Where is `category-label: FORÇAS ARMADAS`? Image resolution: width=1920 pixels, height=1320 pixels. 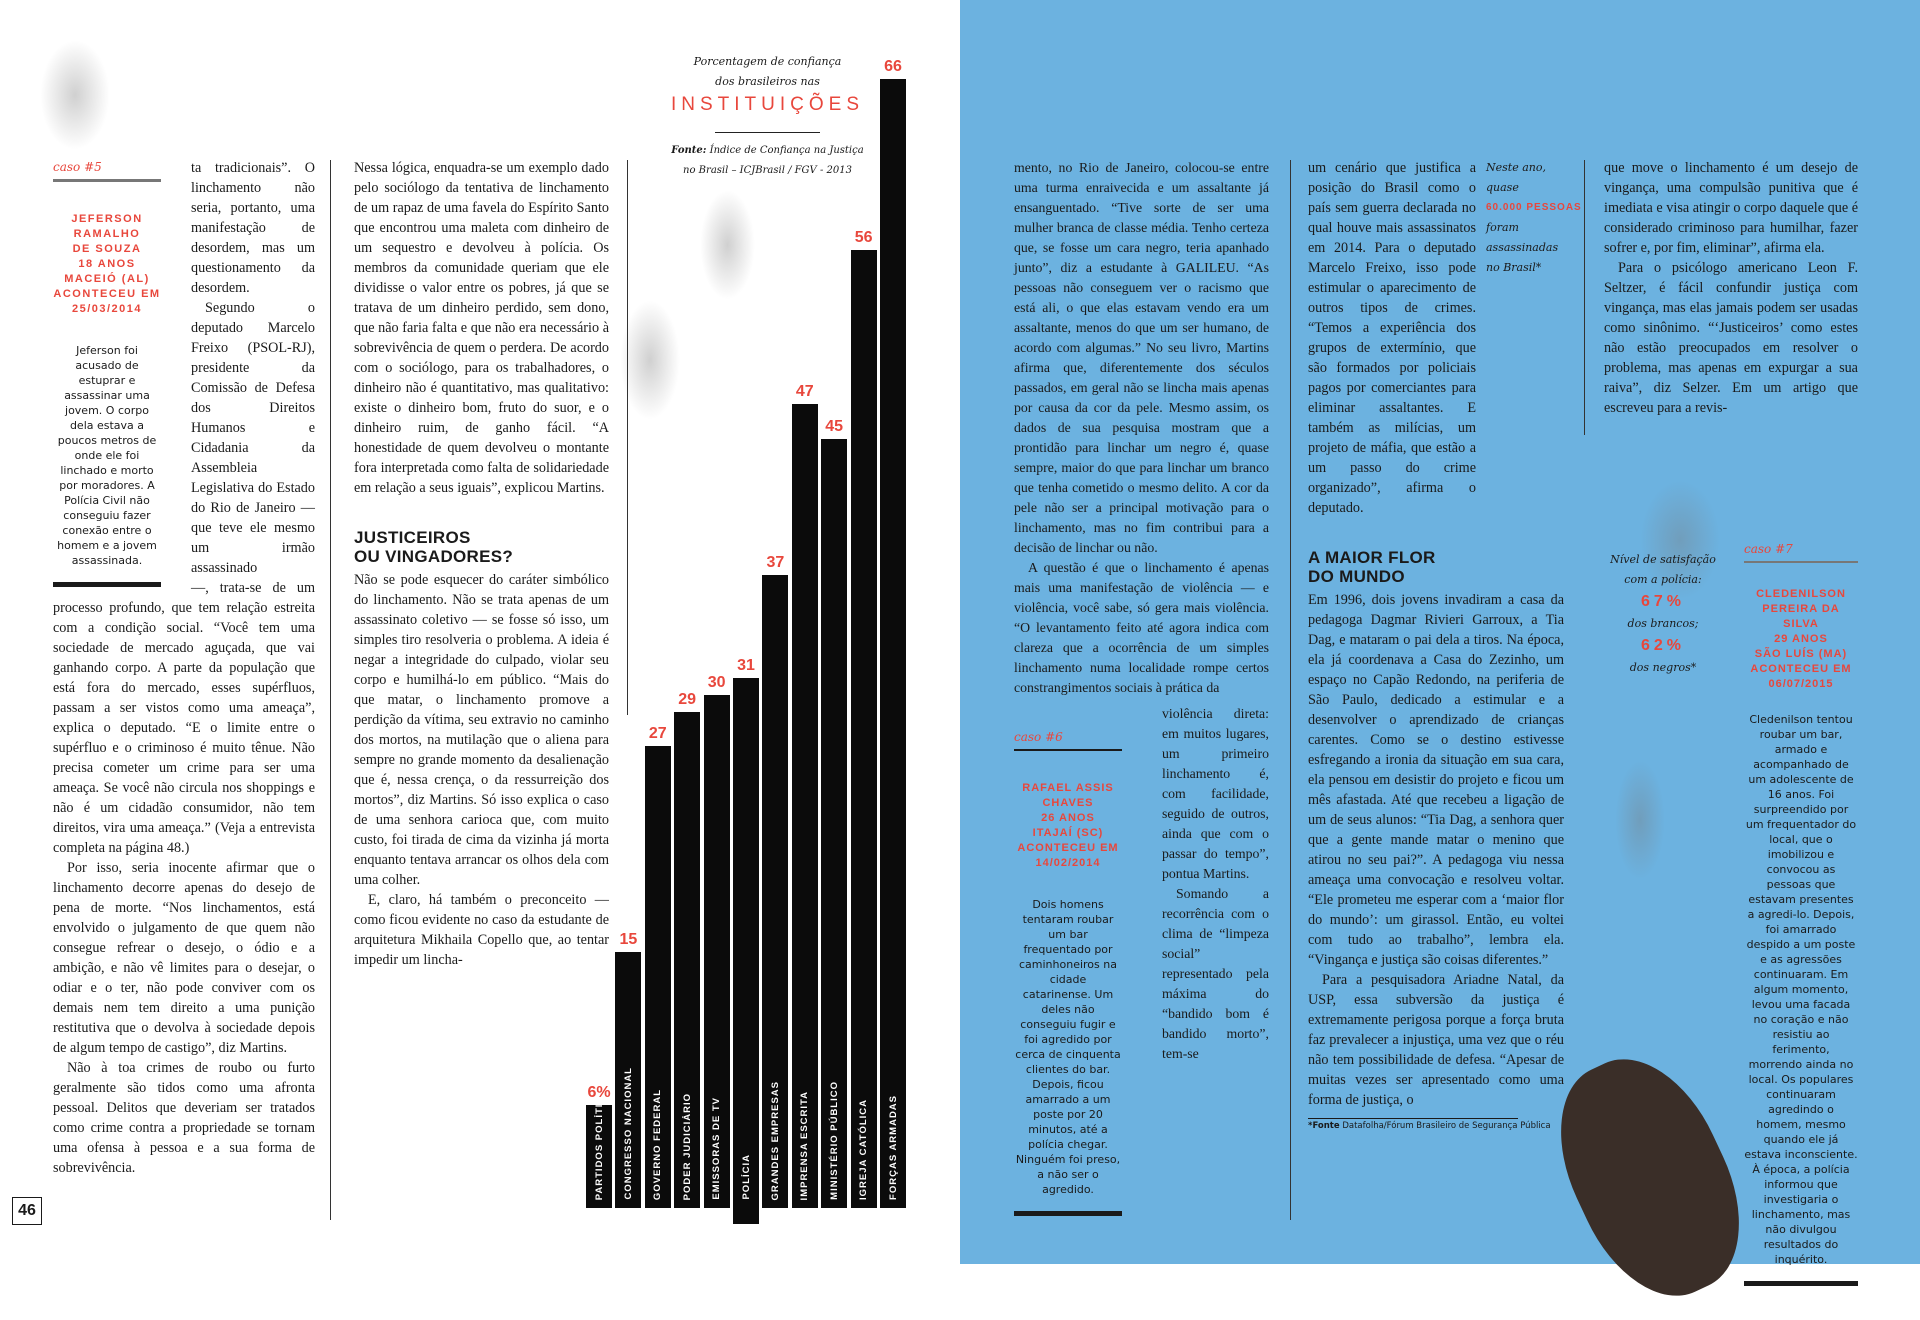
category-label: FORÇAS ARMADAS is located at coordinates (893, 1147).